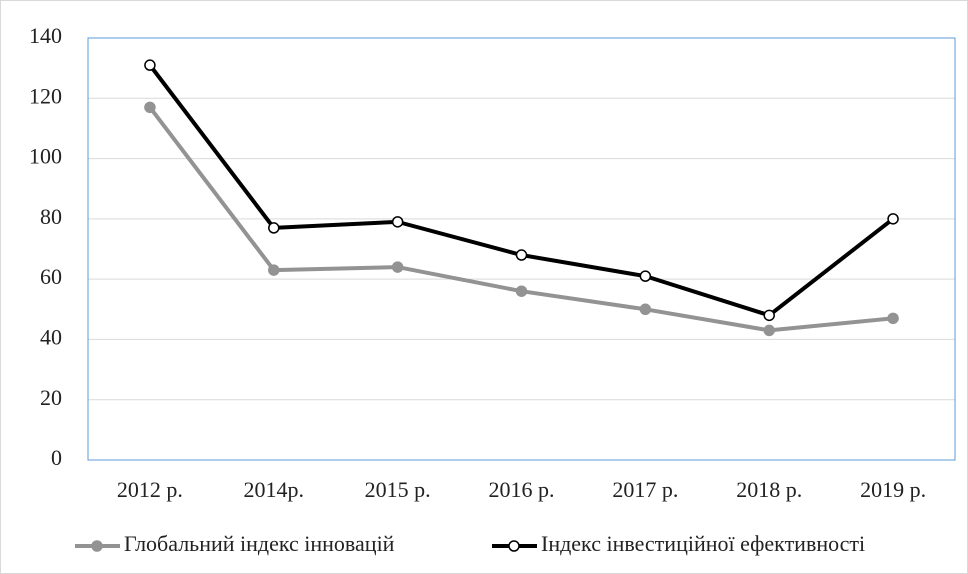 The height and width of the screenshot is (574, 968). Describe the element at coordinates (398, 489) in the screenshot. I see `x-tick-label: 2015 р.` at that location.